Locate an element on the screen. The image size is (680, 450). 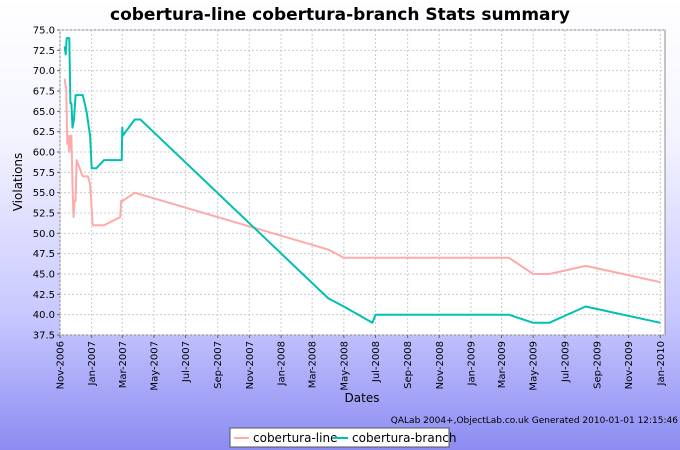
y-tick-label: 37.5 is located at coordinates (44, 336).